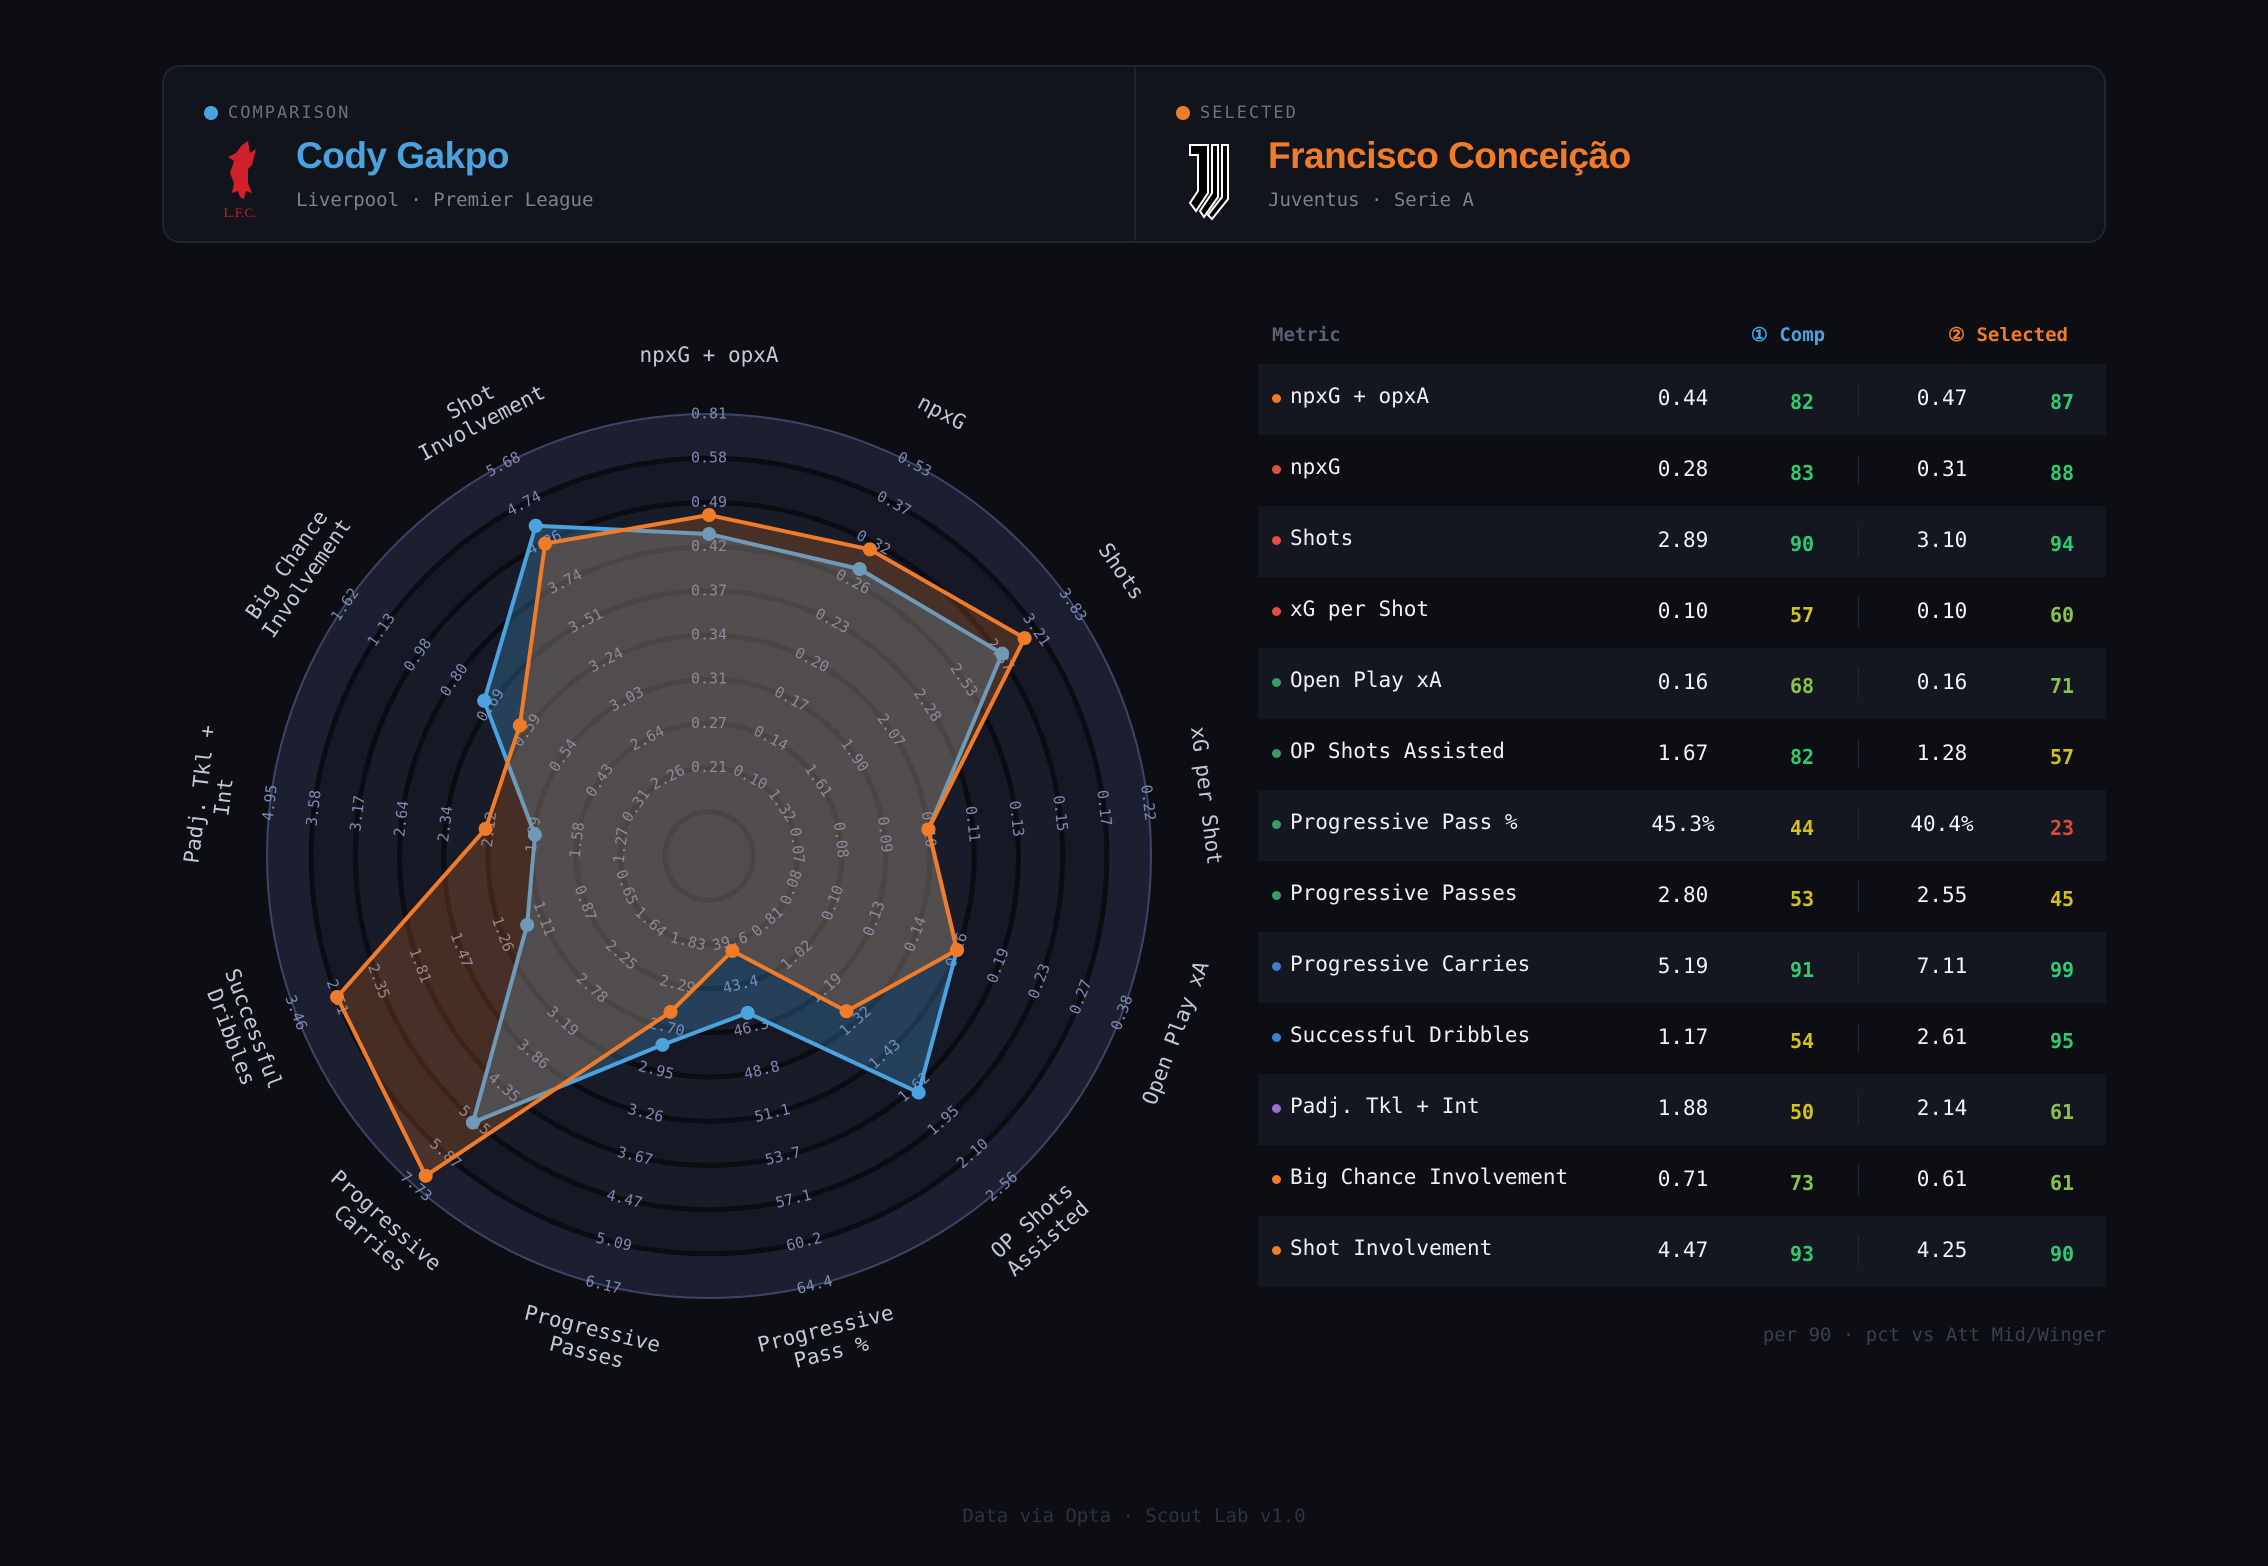 This screenshot has height=1566, width=2268. What do you see at coordinates (1449, 155) in the screenshot?
I see `selected-player-name: Francisco Conceição` at bounding box center [1449, 155].